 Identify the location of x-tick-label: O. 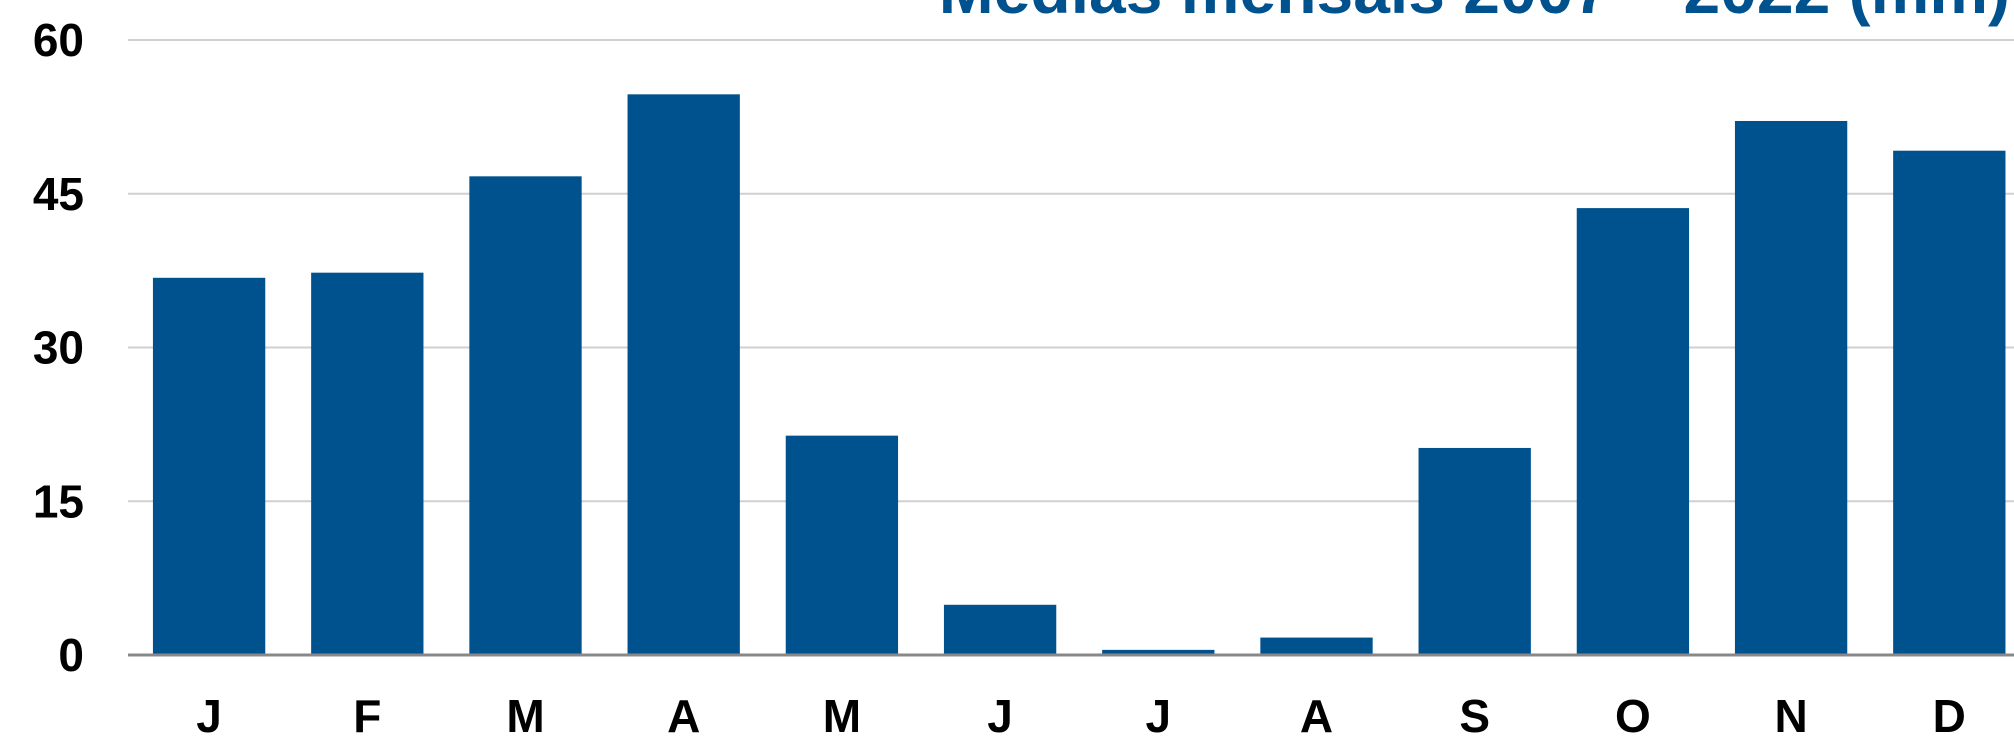
(1633, 714).